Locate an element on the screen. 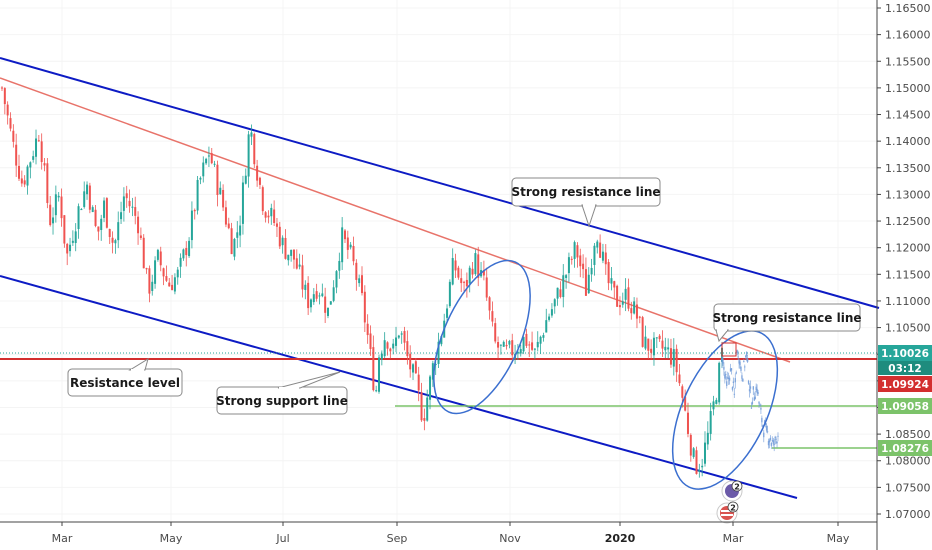 This screenshot has width=932, height=550. y-tick-label: 1.08500 is located at coordinates (908, 434).